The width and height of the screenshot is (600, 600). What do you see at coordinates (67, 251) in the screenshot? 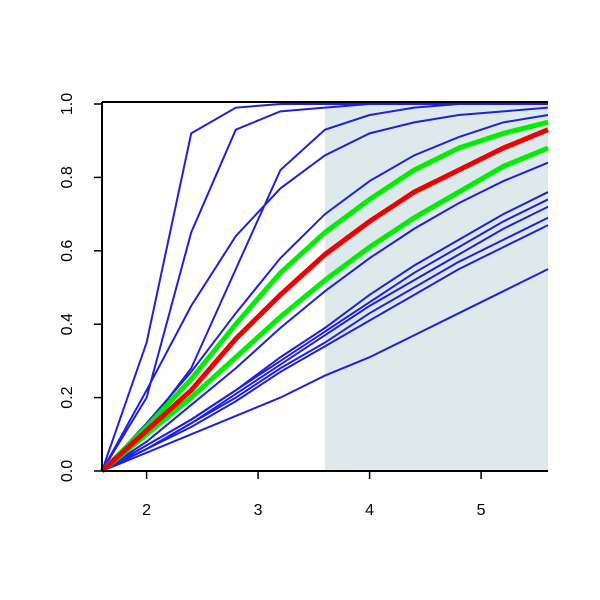
I see `y-tick-label: 0.6` at bounding box center [67, 251].